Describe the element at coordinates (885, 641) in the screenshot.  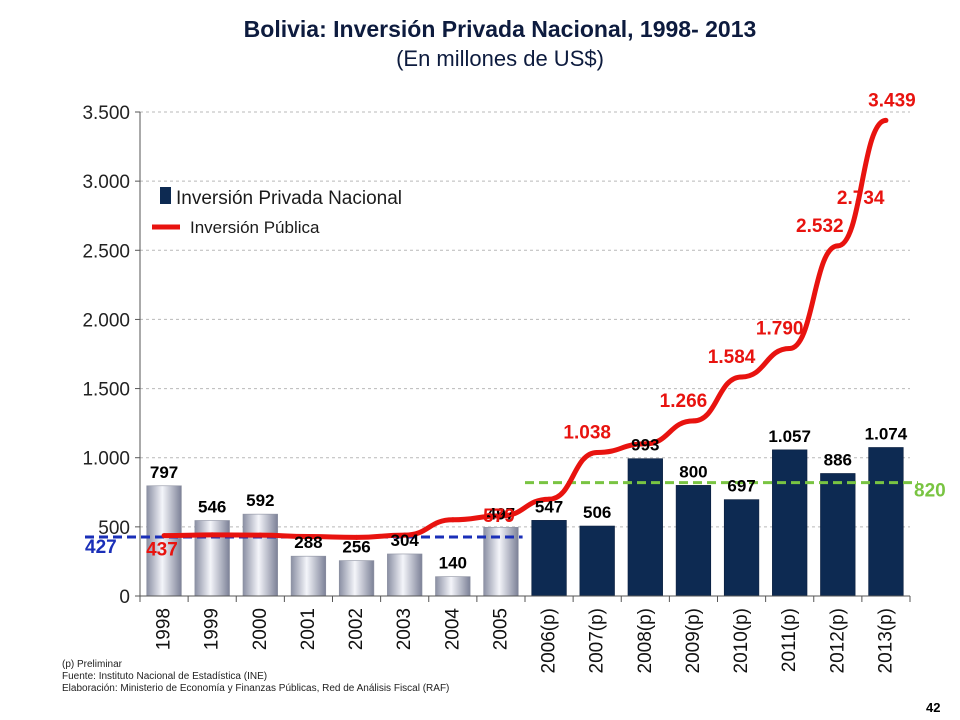
I see `x-tick-label: 2013(p)` at that location.